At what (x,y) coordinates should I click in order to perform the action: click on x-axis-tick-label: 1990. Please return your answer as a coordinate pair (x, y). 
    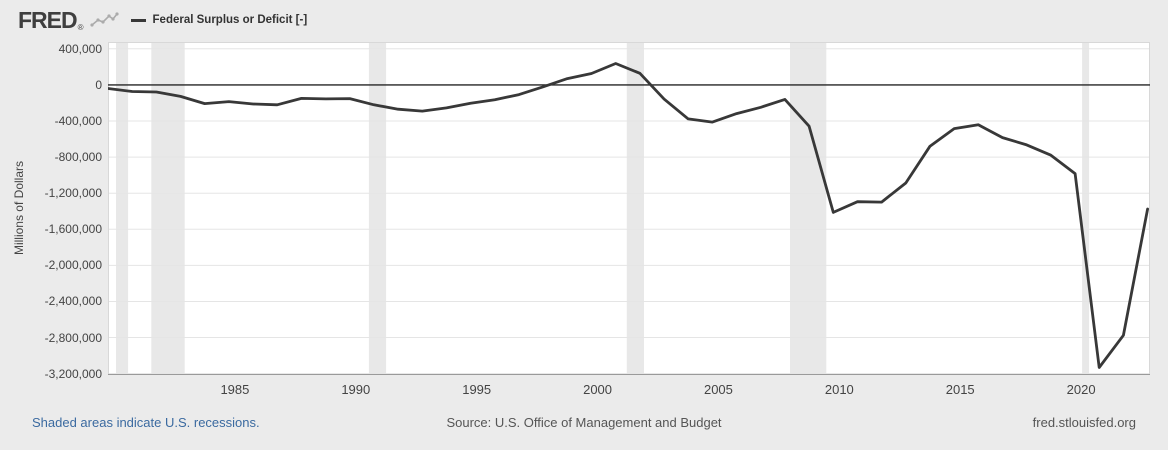
    Looking at the image, I should click on (356, 389).